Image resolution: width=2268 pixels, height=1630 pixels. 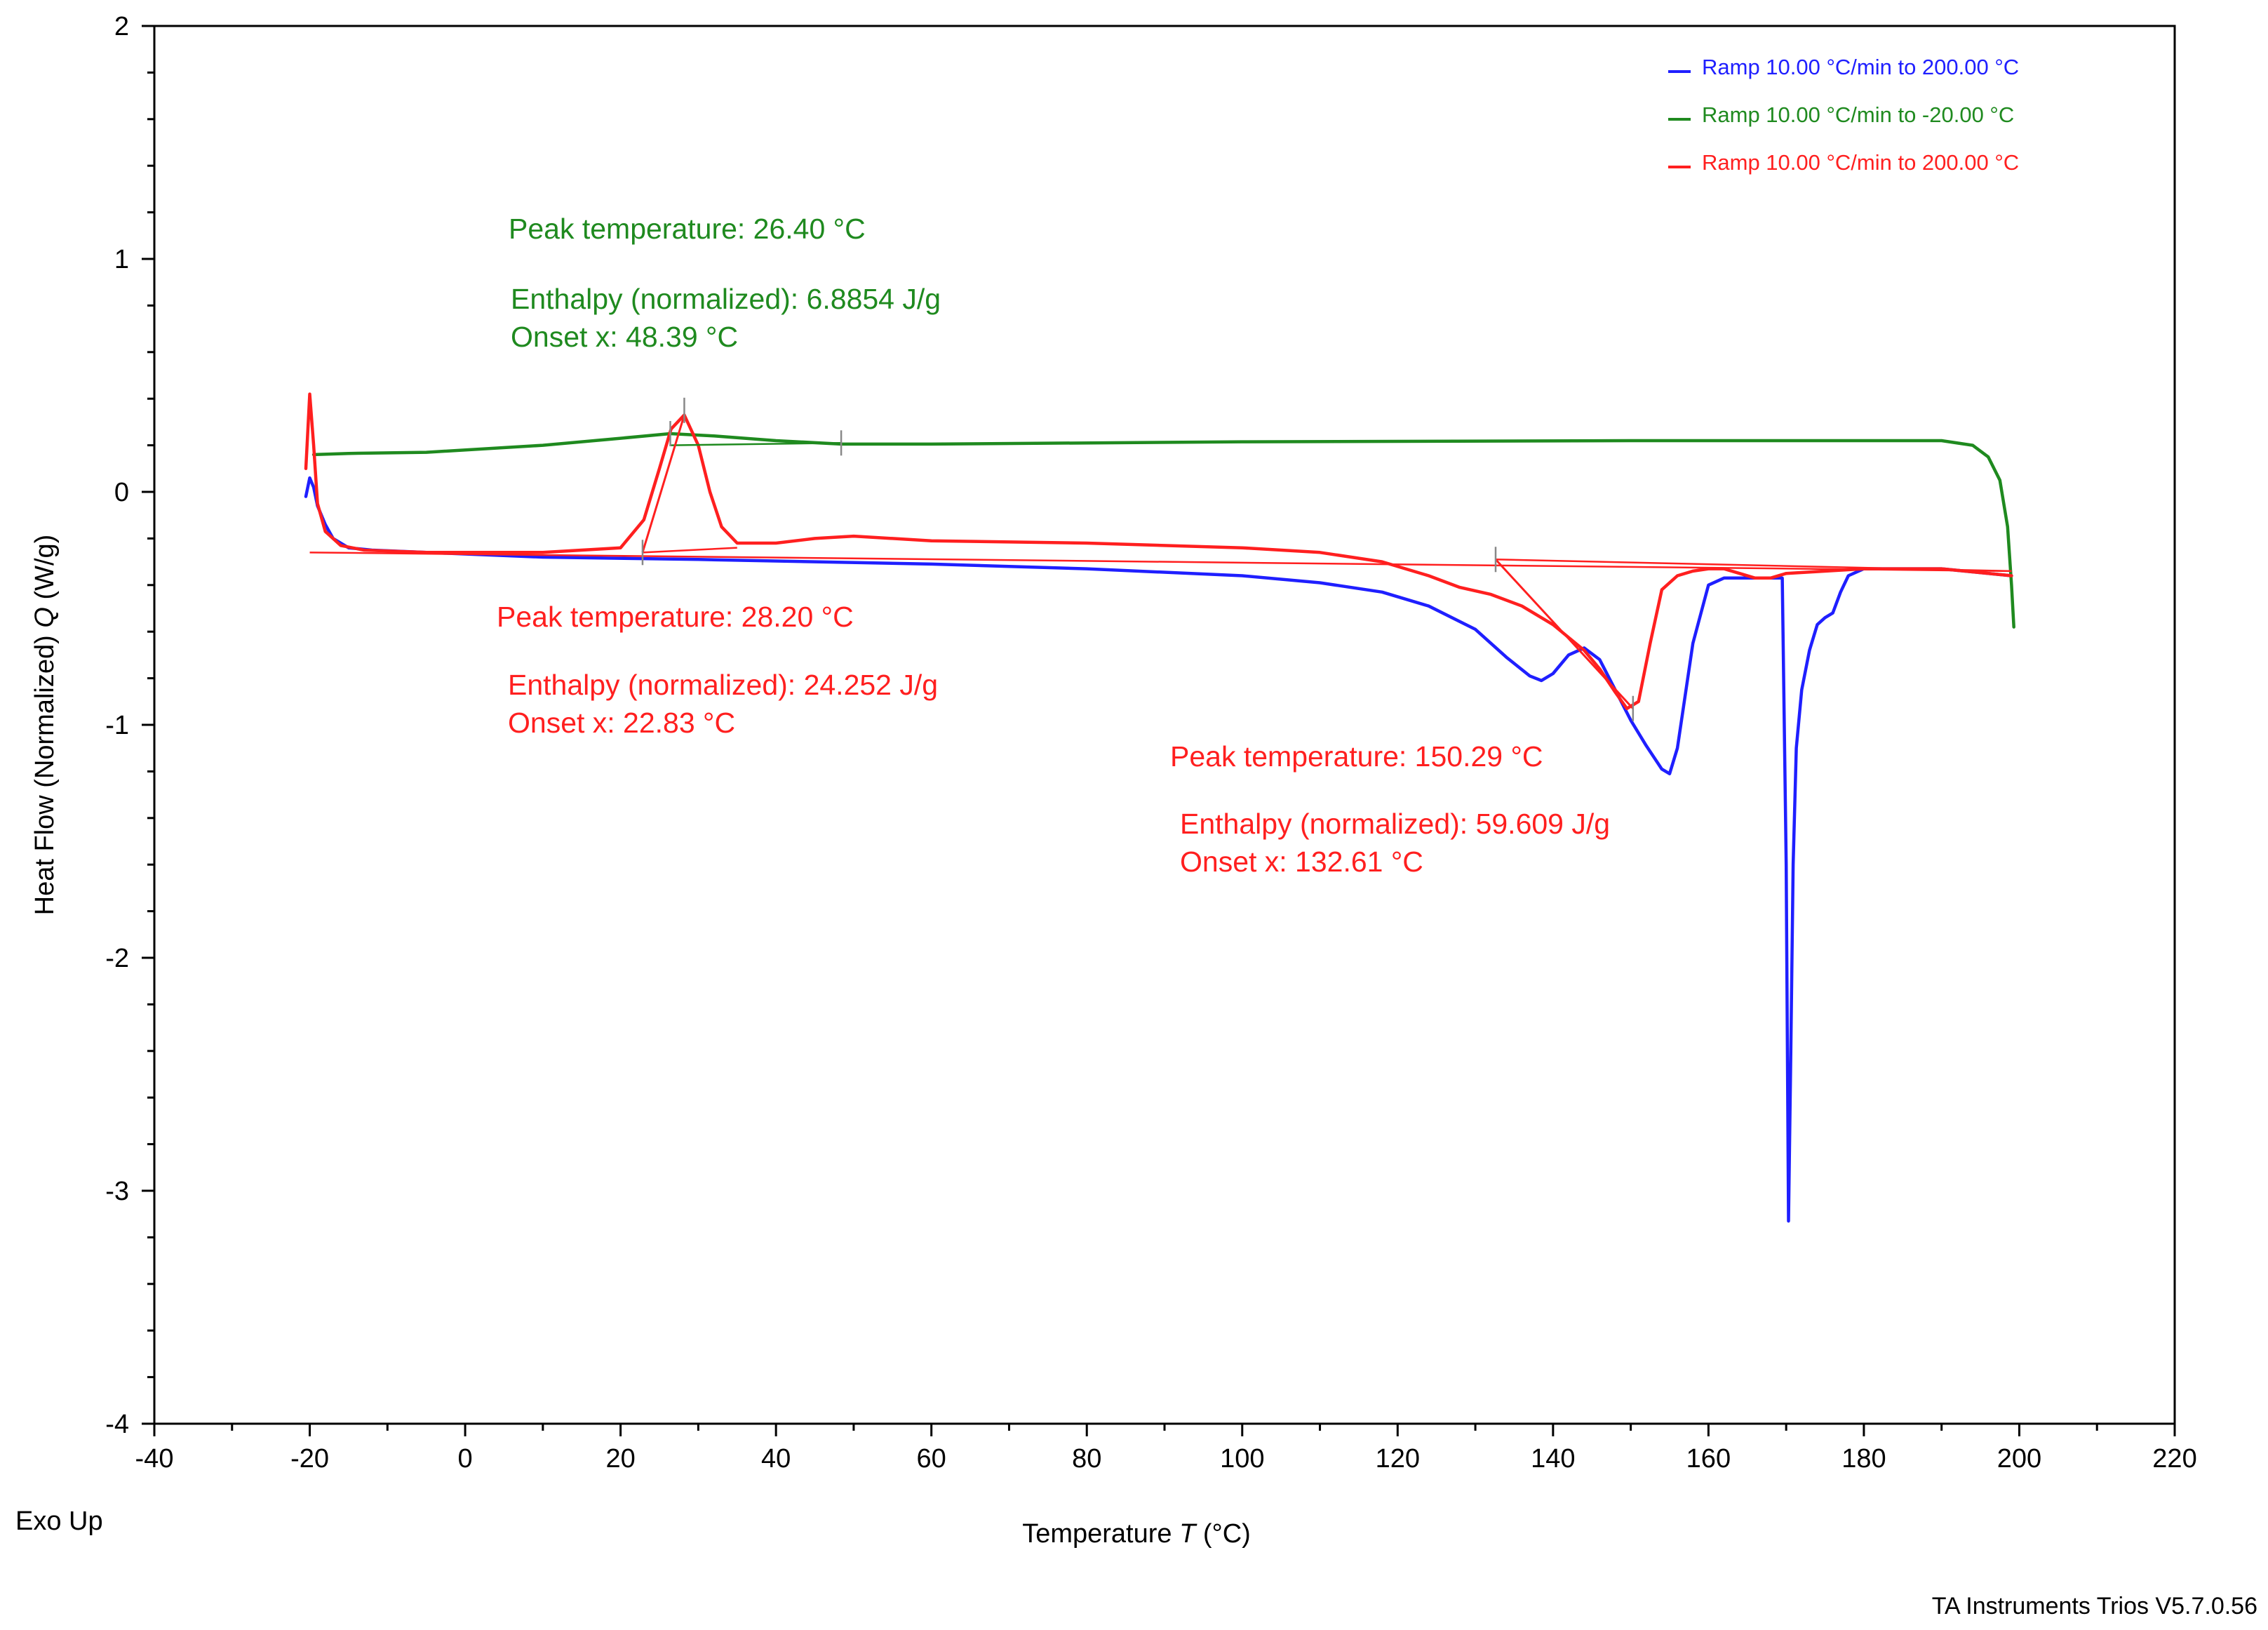 I want to click on x-tick-label: 120, so click(x=1398, y=1459).